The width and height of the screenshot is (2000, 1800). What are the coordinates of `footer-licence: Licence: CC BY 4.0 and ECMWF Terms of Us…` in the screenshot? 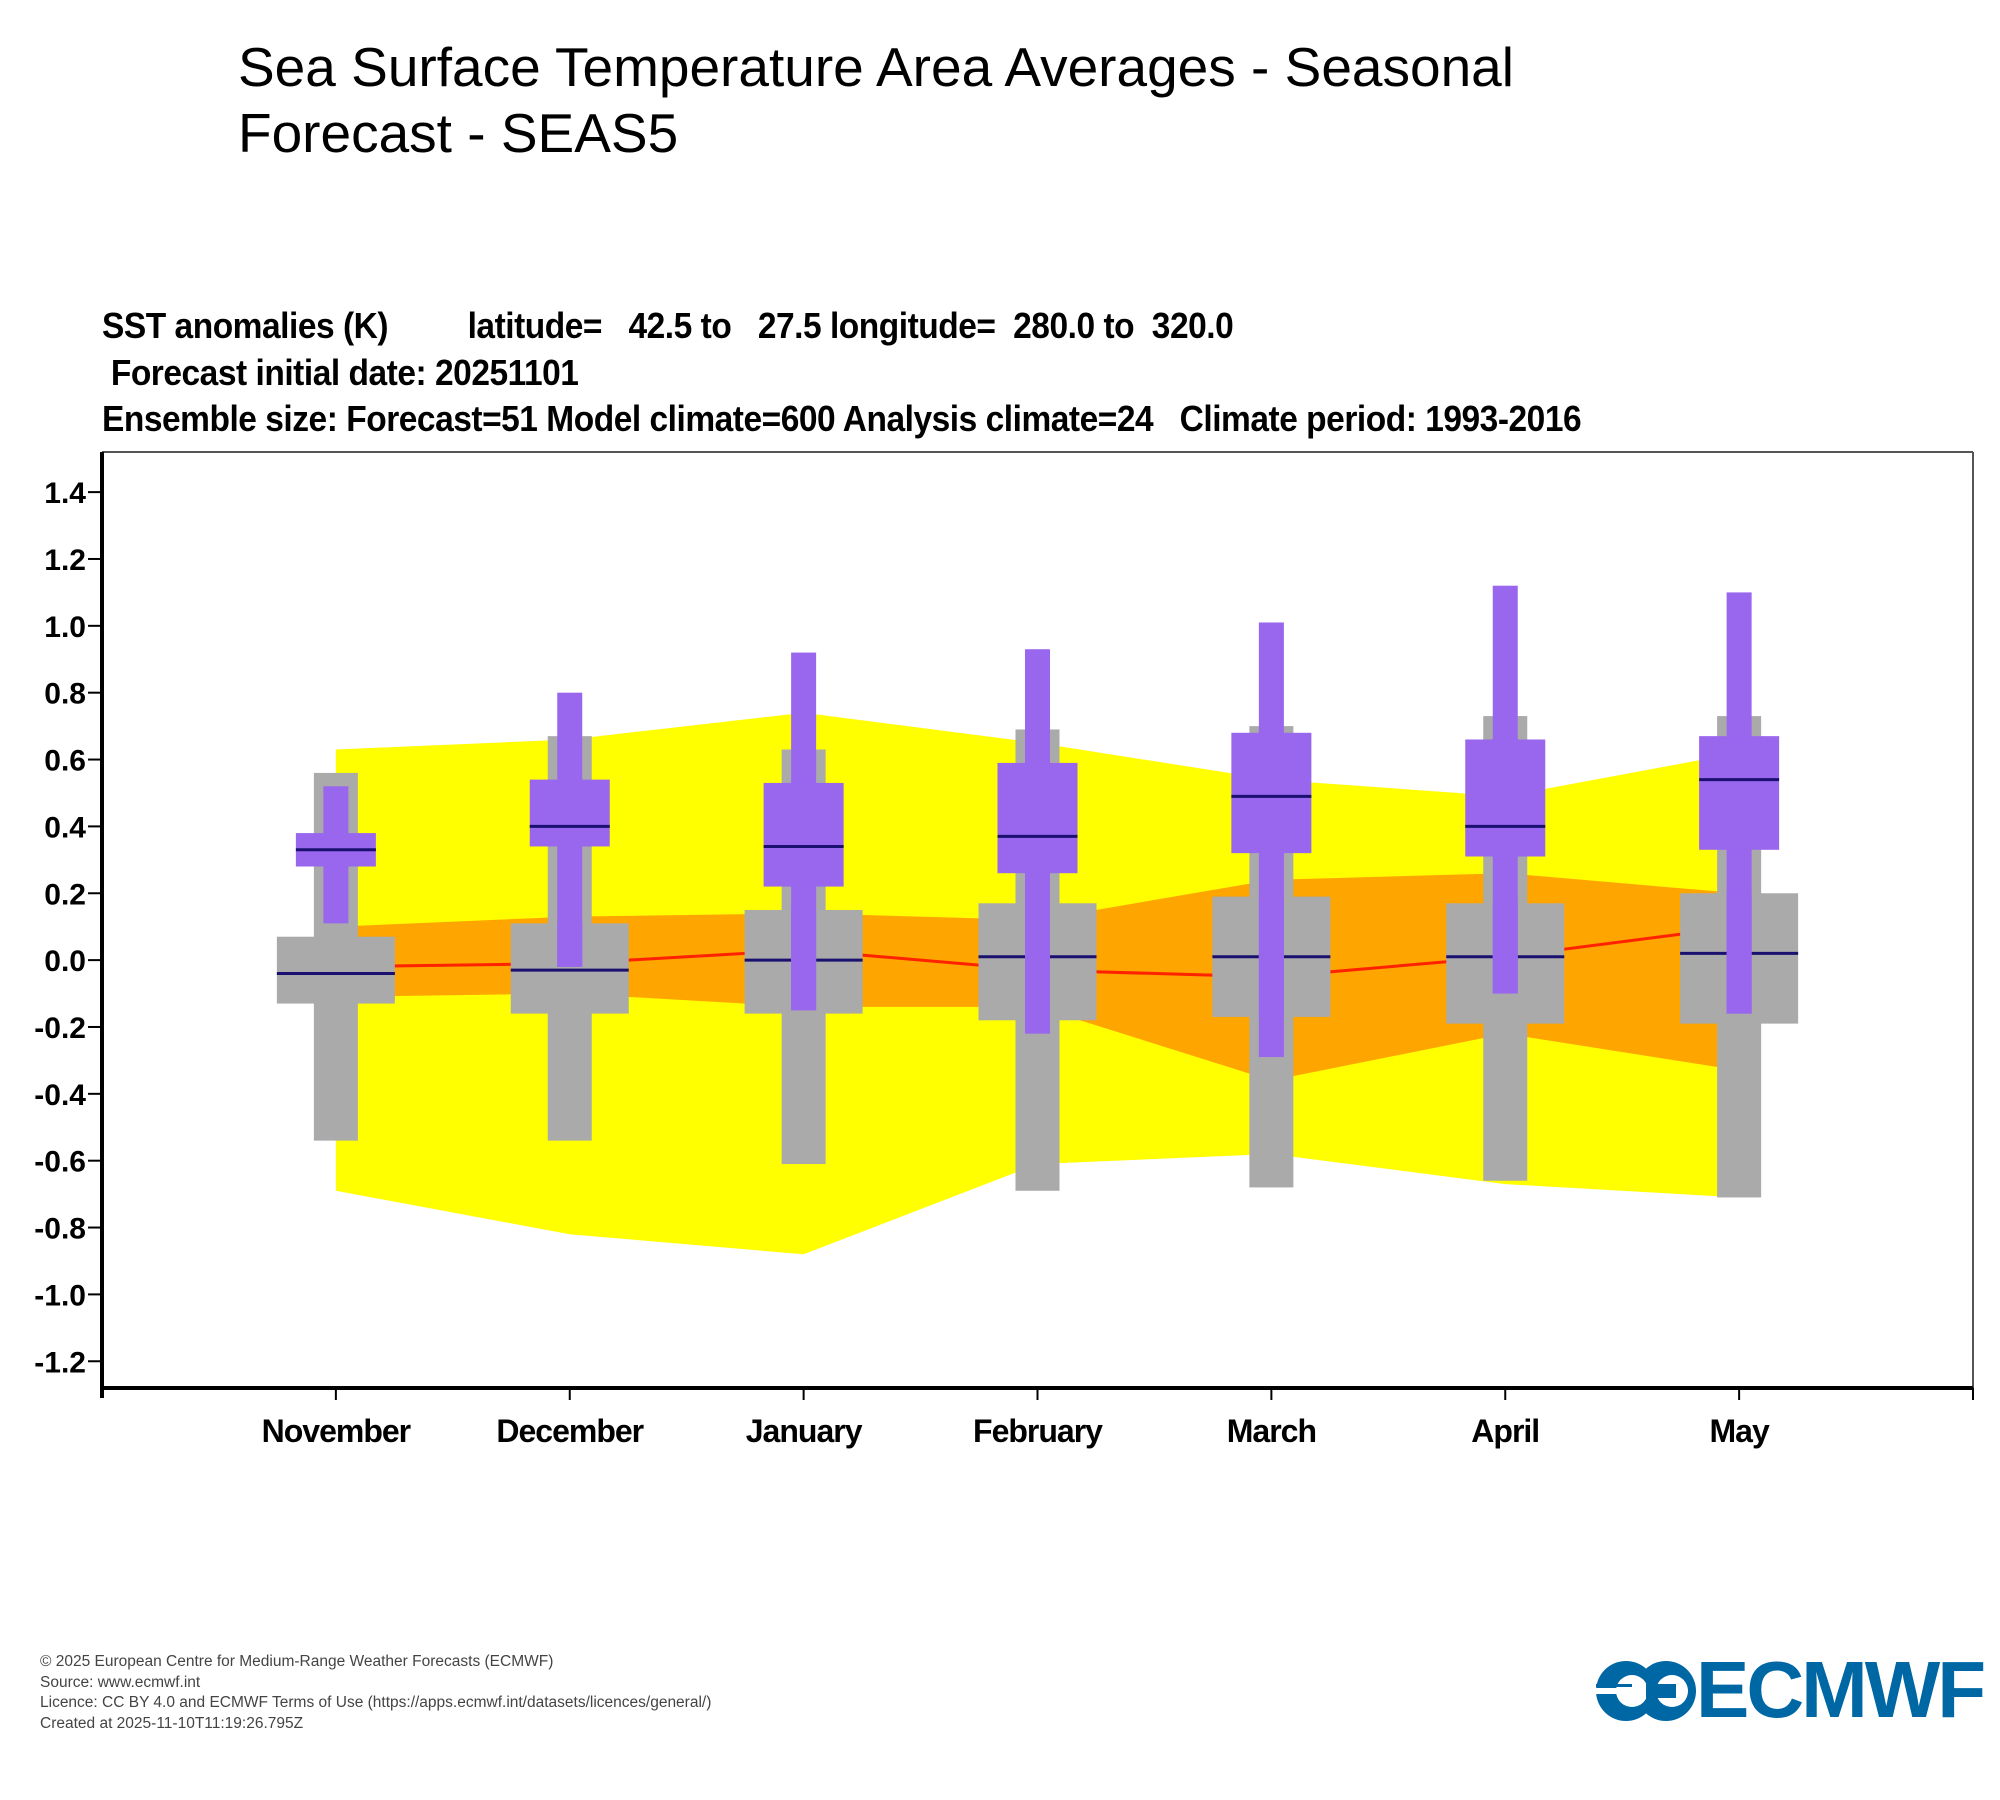 It's located at (376, 1702).